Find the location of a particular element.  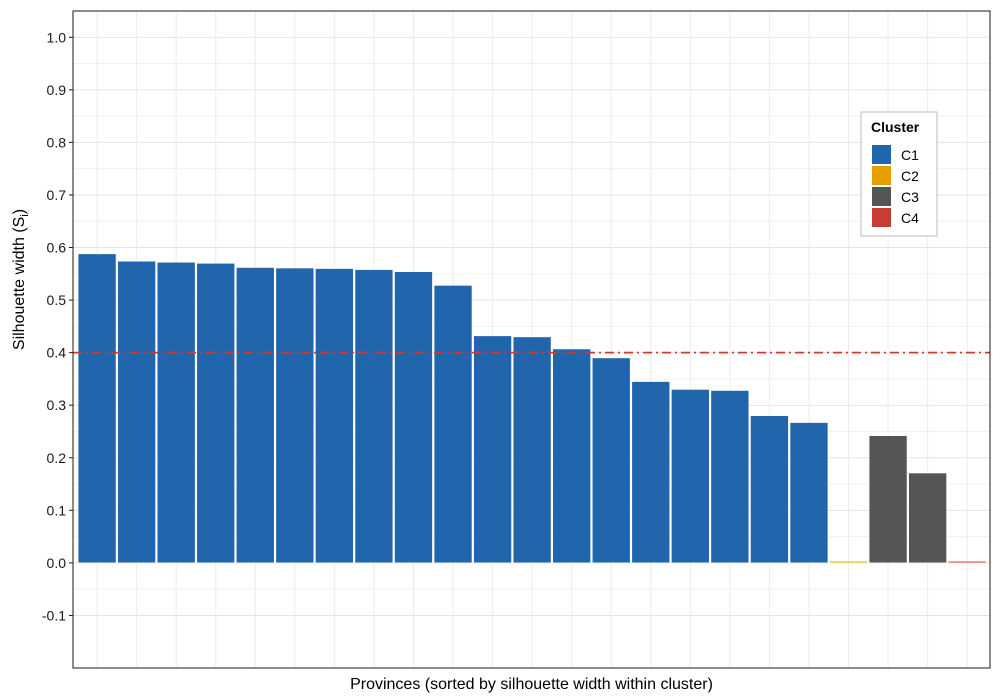

legend-swatch-c3 is located at coordinates (881, 196).